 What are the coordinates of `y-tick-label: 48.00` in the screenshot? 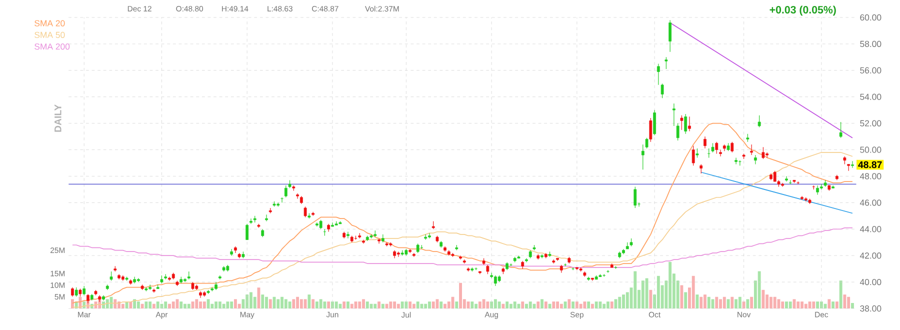 It's located at (871, 176).